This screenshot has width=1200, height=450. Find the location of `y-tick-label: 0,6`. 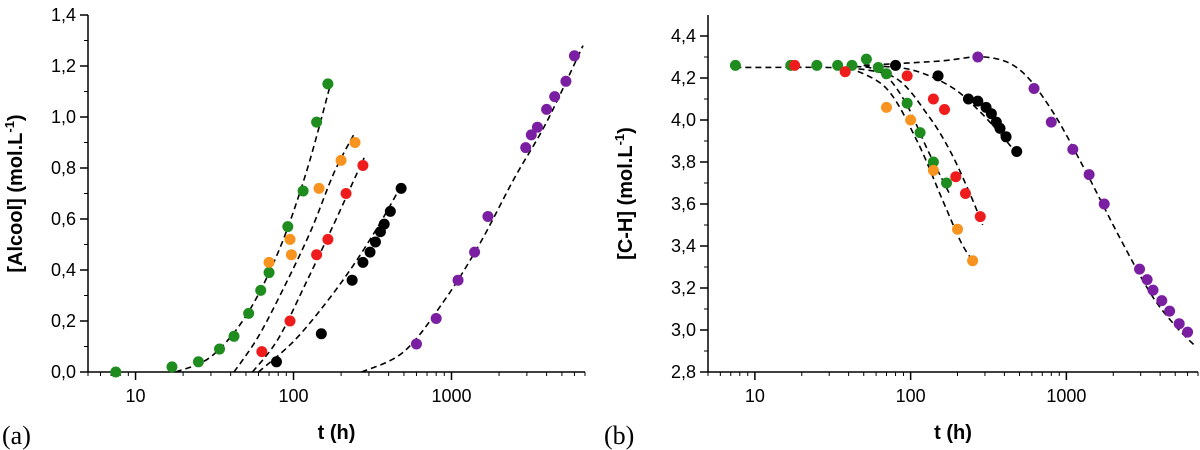

y-tick-label: 0,6 is located at coordinates (63, 219).